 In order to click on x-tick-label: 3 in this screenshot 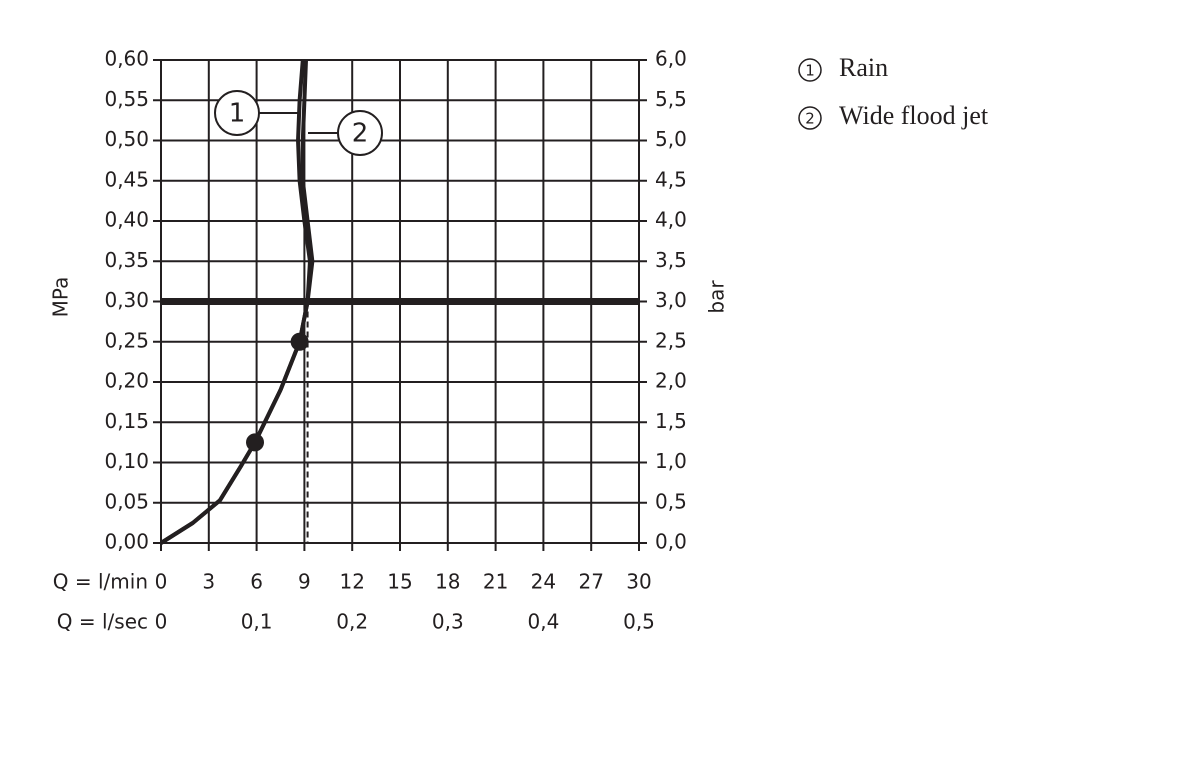, I will do `click(208, 582)`.